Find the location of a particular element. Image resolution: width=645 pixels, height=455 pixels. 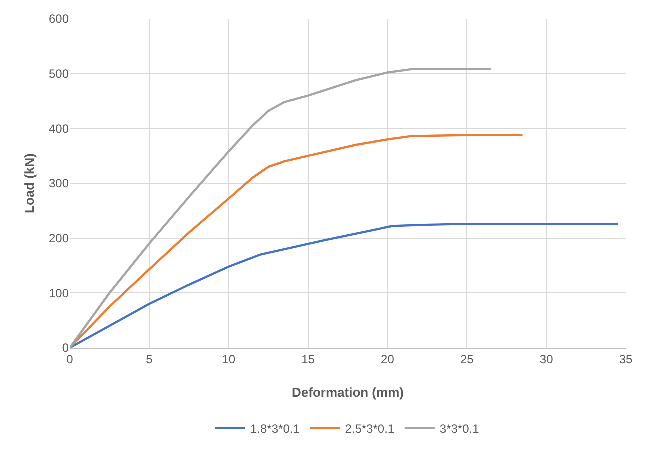

x-tick-label: 35 is located at coordinates (626, 359).